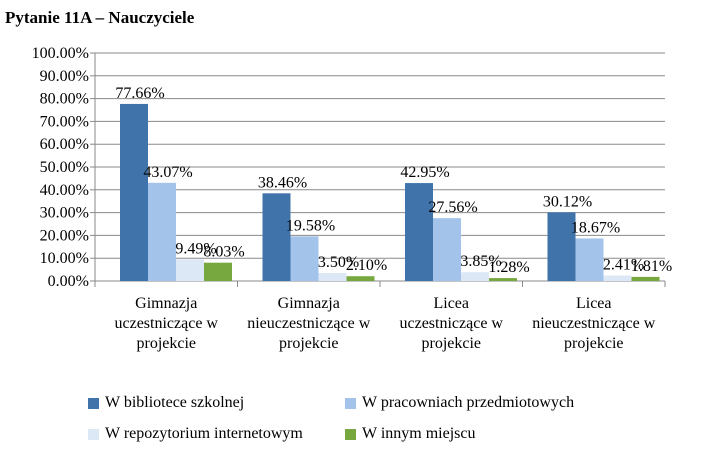 This screenshot has height=452, width=727. What do you see at coordinates (204, 433) in the screenshot?
I see `legend-label-2: W repozytorium internetowym` at bounding box center [204, 433].